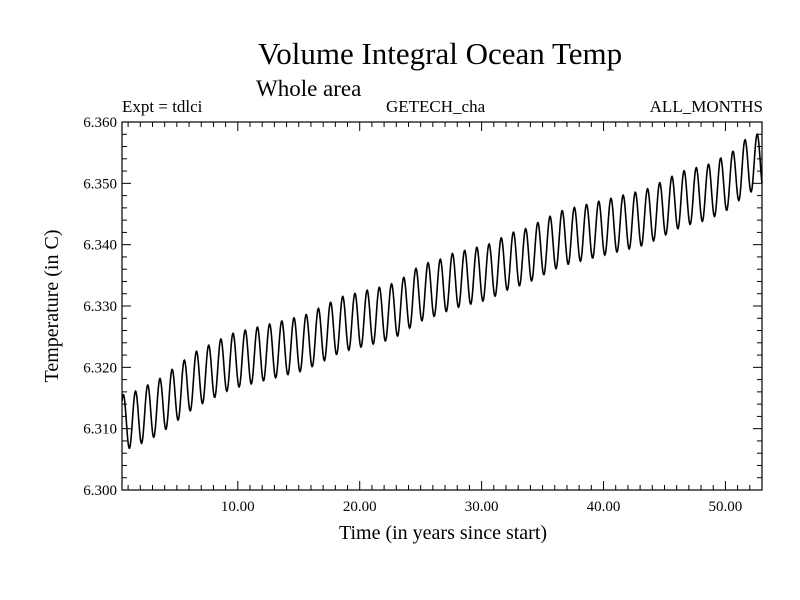 This screenshot has width=800, height=600. What do you see at coordinates (440, 53) in the screenshot?
I see `chart-title: Volume Integral Ocean Temp` at bounding box center [440, 53].